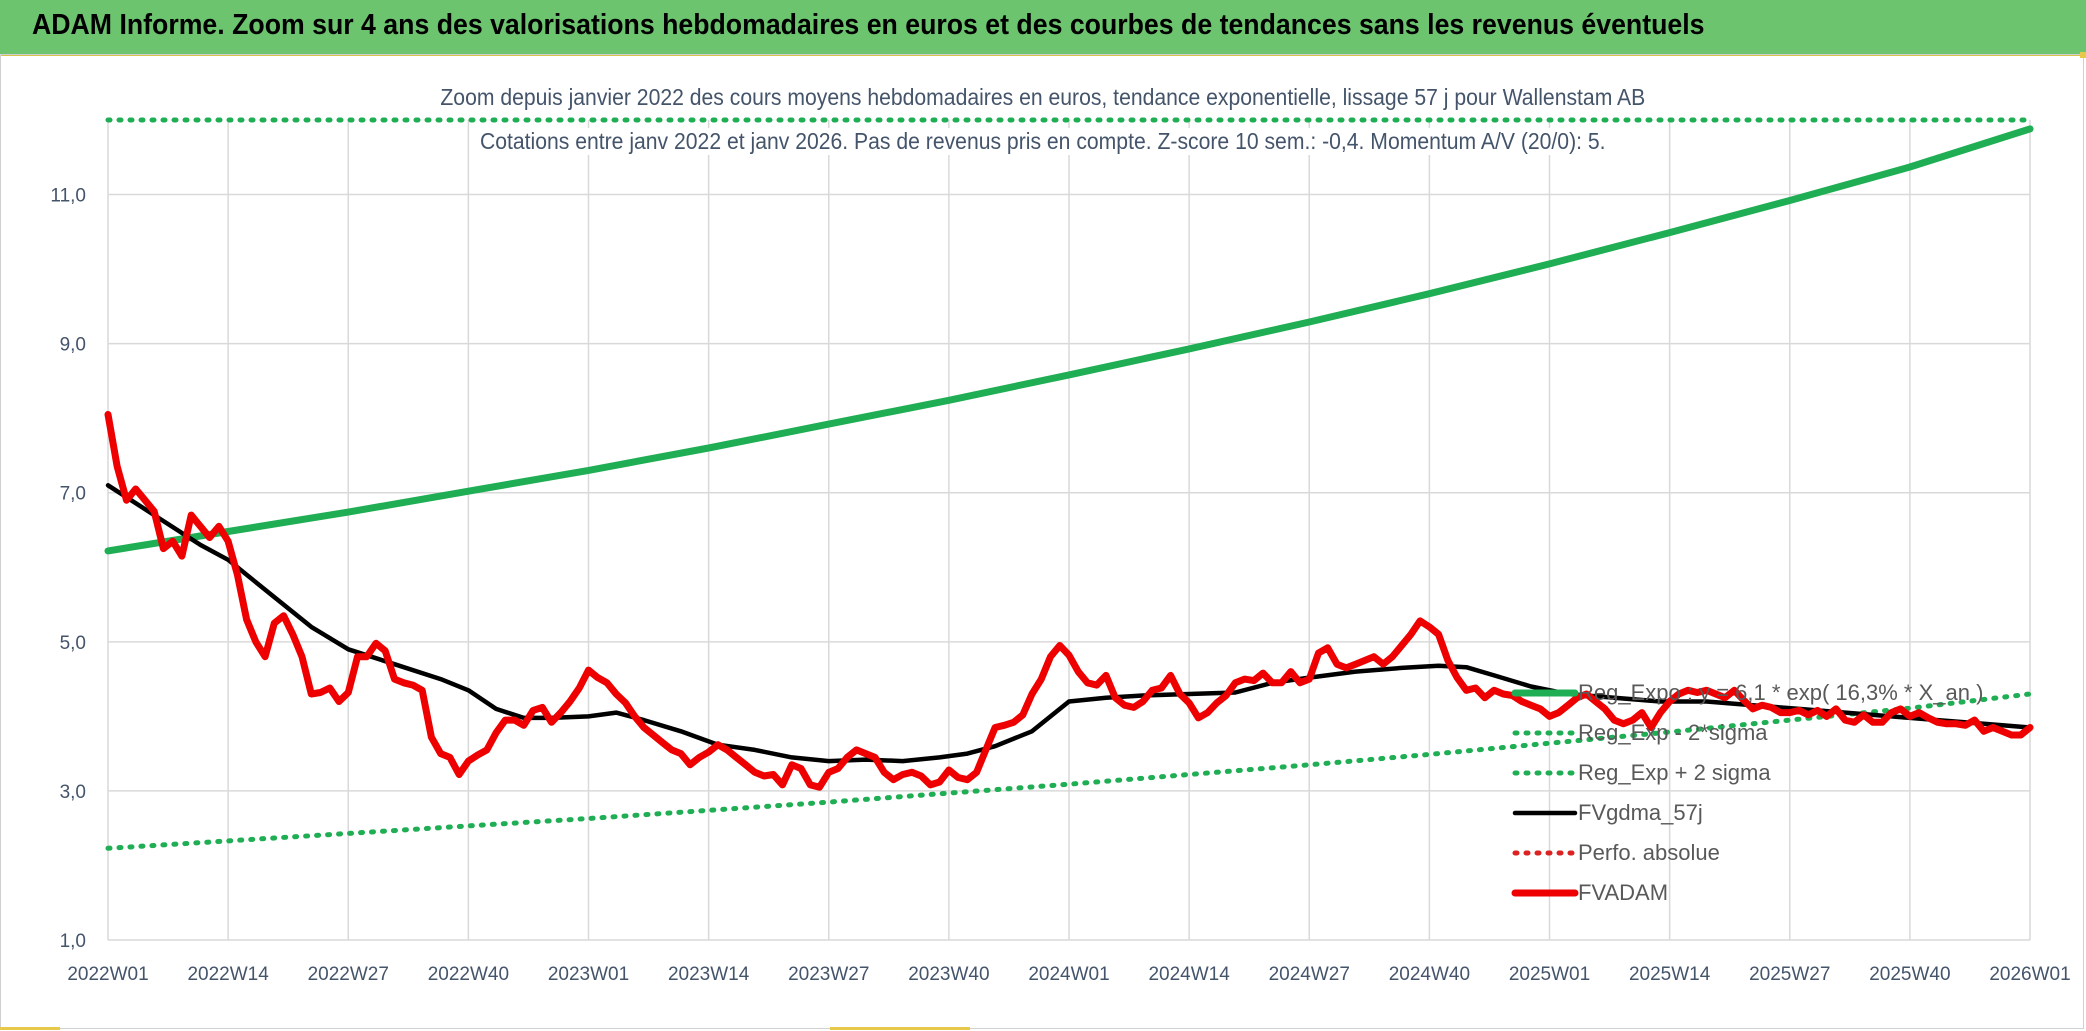 This screenshot has height=1031, width=2086. What do you see at coordinates (2083, 55) in the screenshot?
I see `corner-accent-right` at bounding box center [2083, 55].